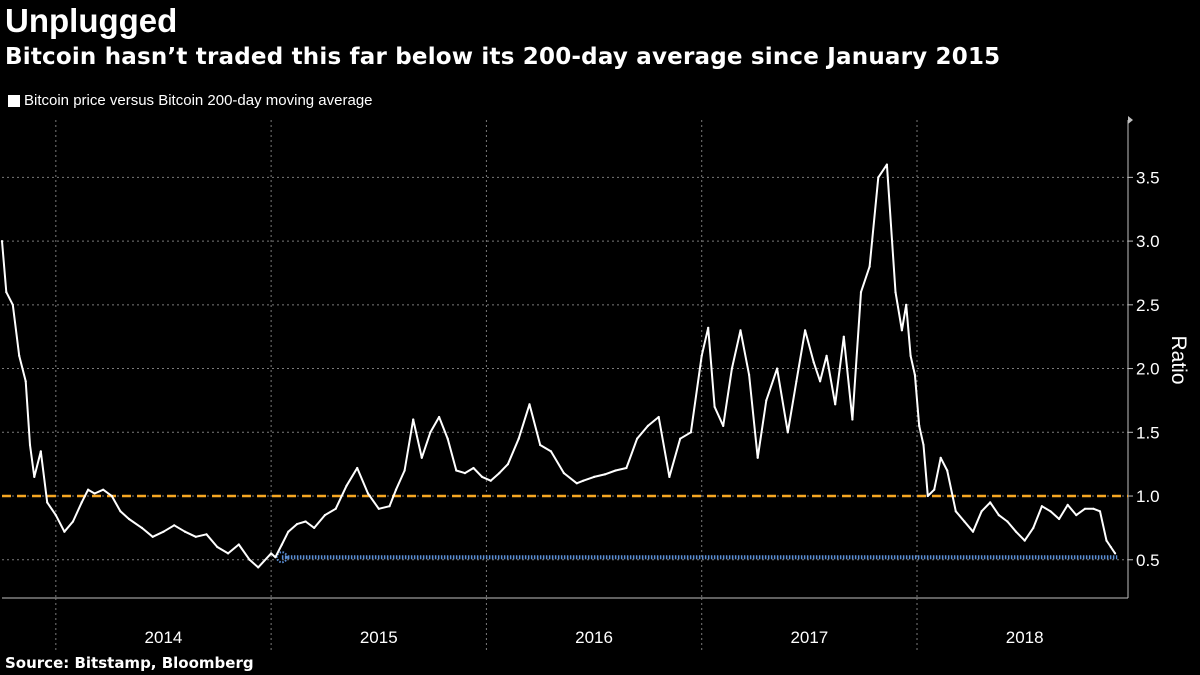 This screenshot has width=1200, height=675. Describe the element at coordinates (809, 637) in the screenshot. I see `x-tick-label-3: 2017` at that location.